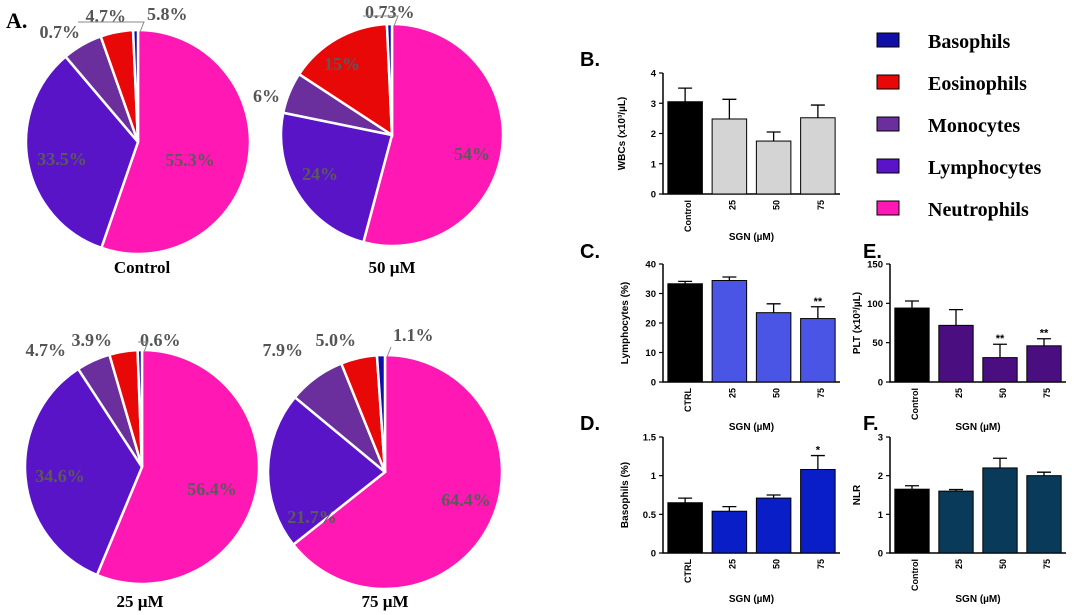  What do you see at coordinates (654, 74) in the screenshot?
I see `y-tick-label: 4` at bounding box center [654, 74].